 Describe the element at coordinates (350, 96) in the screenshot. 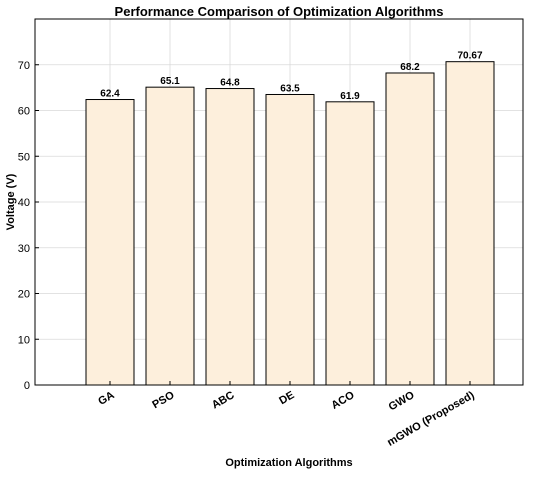

I see `data-label: 61.9` at that location.